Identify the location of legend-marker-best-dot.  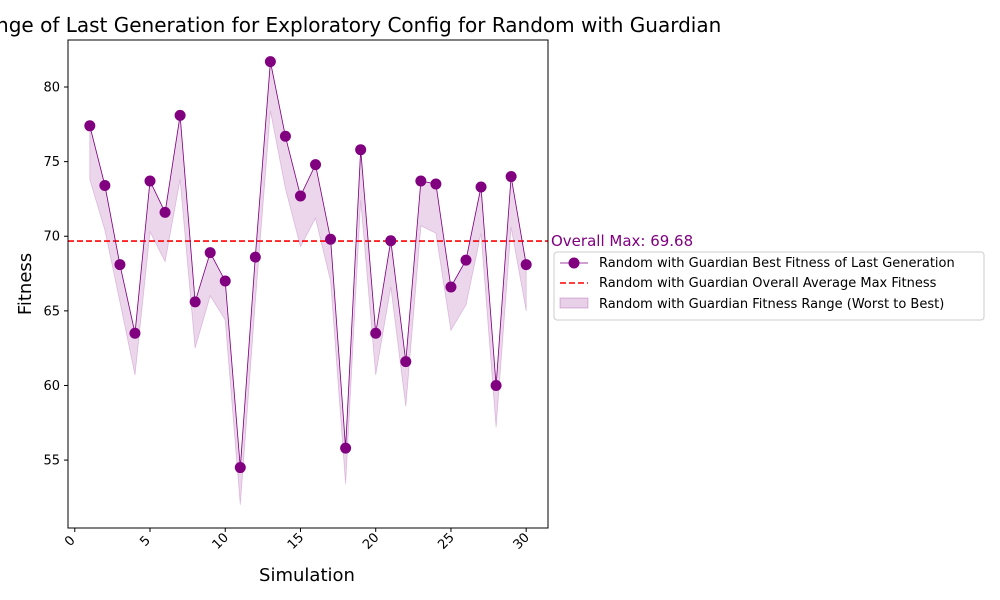
(574, 263).